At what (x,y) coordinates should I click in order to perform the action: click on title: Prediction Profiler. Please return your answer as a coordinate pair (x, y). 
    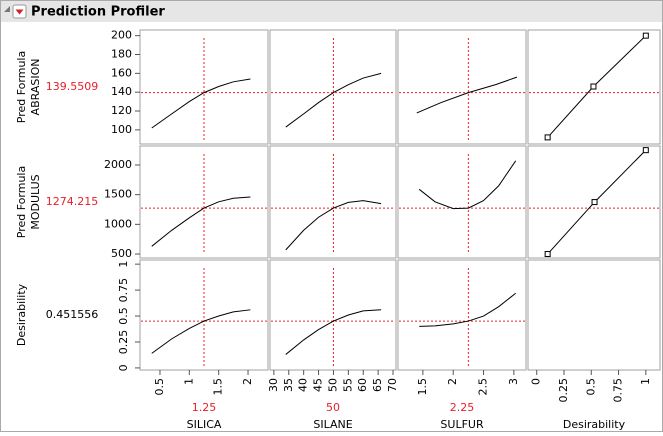
    Looking at the image, I should click on (98, 12).